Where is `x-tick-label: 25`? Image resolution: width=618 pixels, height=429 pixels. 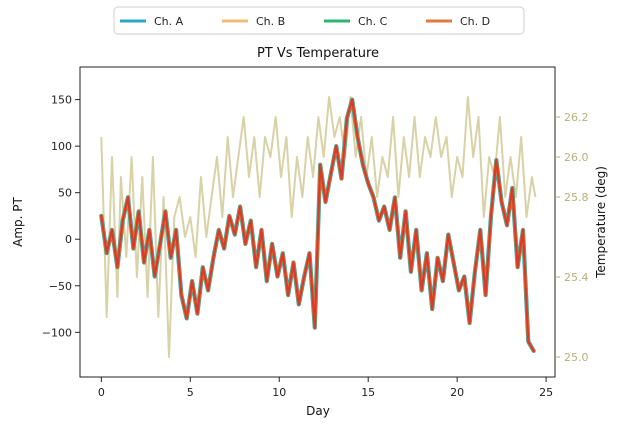
x-tick-label: 25 is located at coordinates (546, 392).